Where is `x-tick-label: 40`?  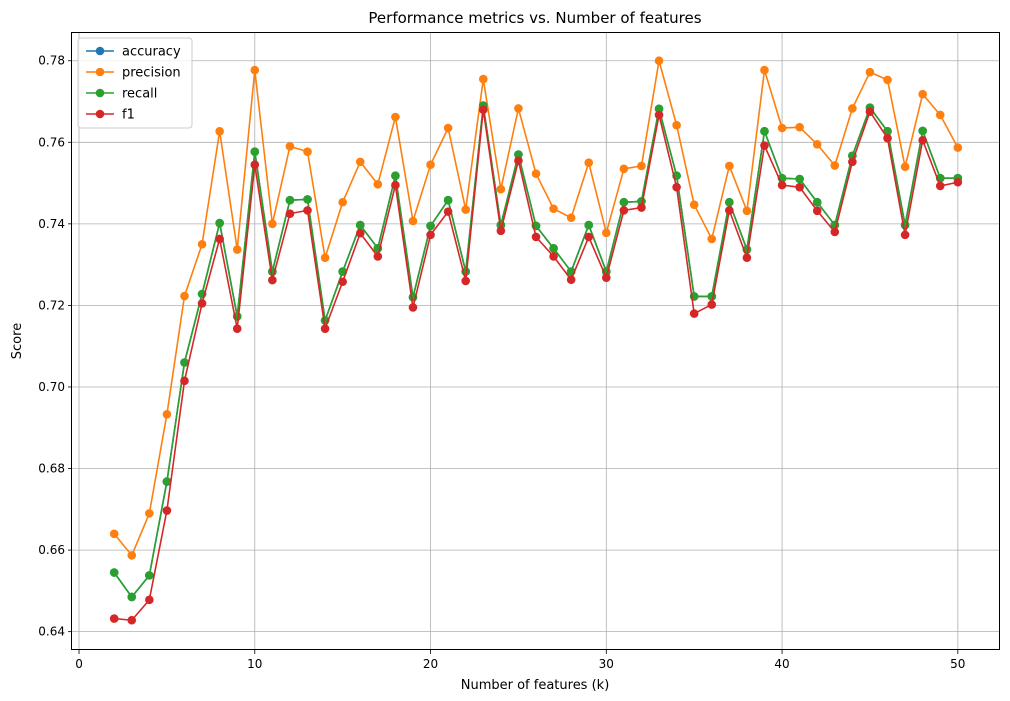 x-tick-label: 40 is located at coordinates (781, 664).